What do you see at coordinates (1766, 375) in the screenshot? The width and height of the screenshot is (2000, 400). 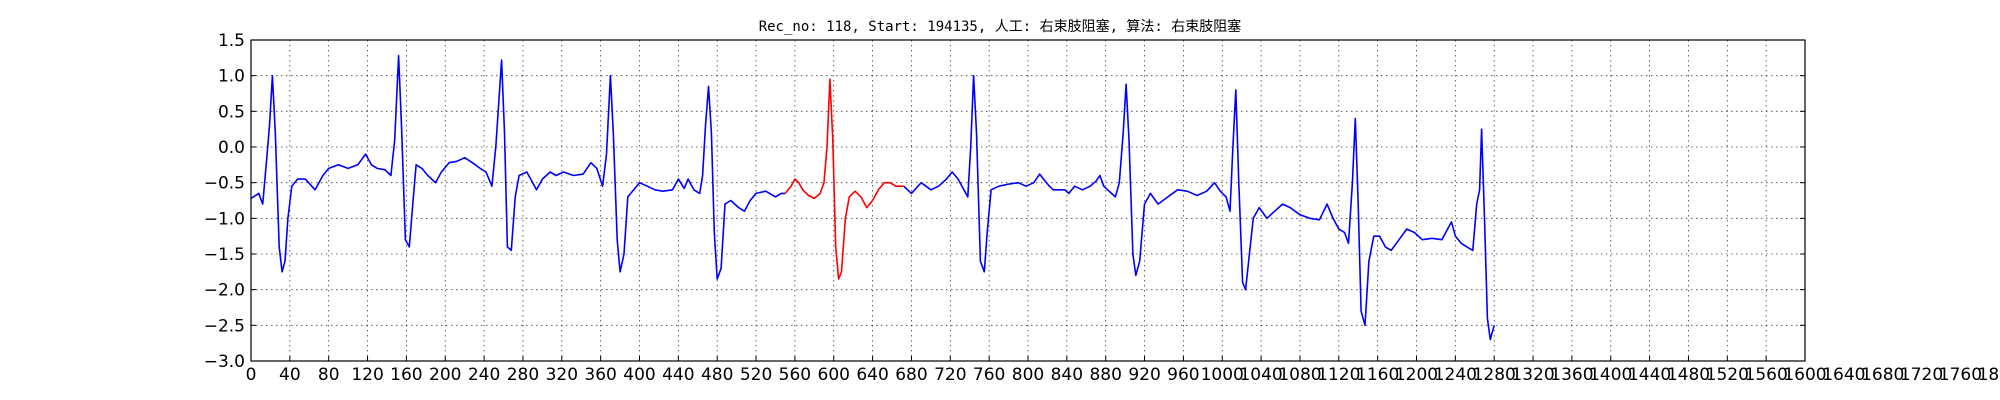 I see `x-tick-label: 1560` at bounding box center [1766, 375].